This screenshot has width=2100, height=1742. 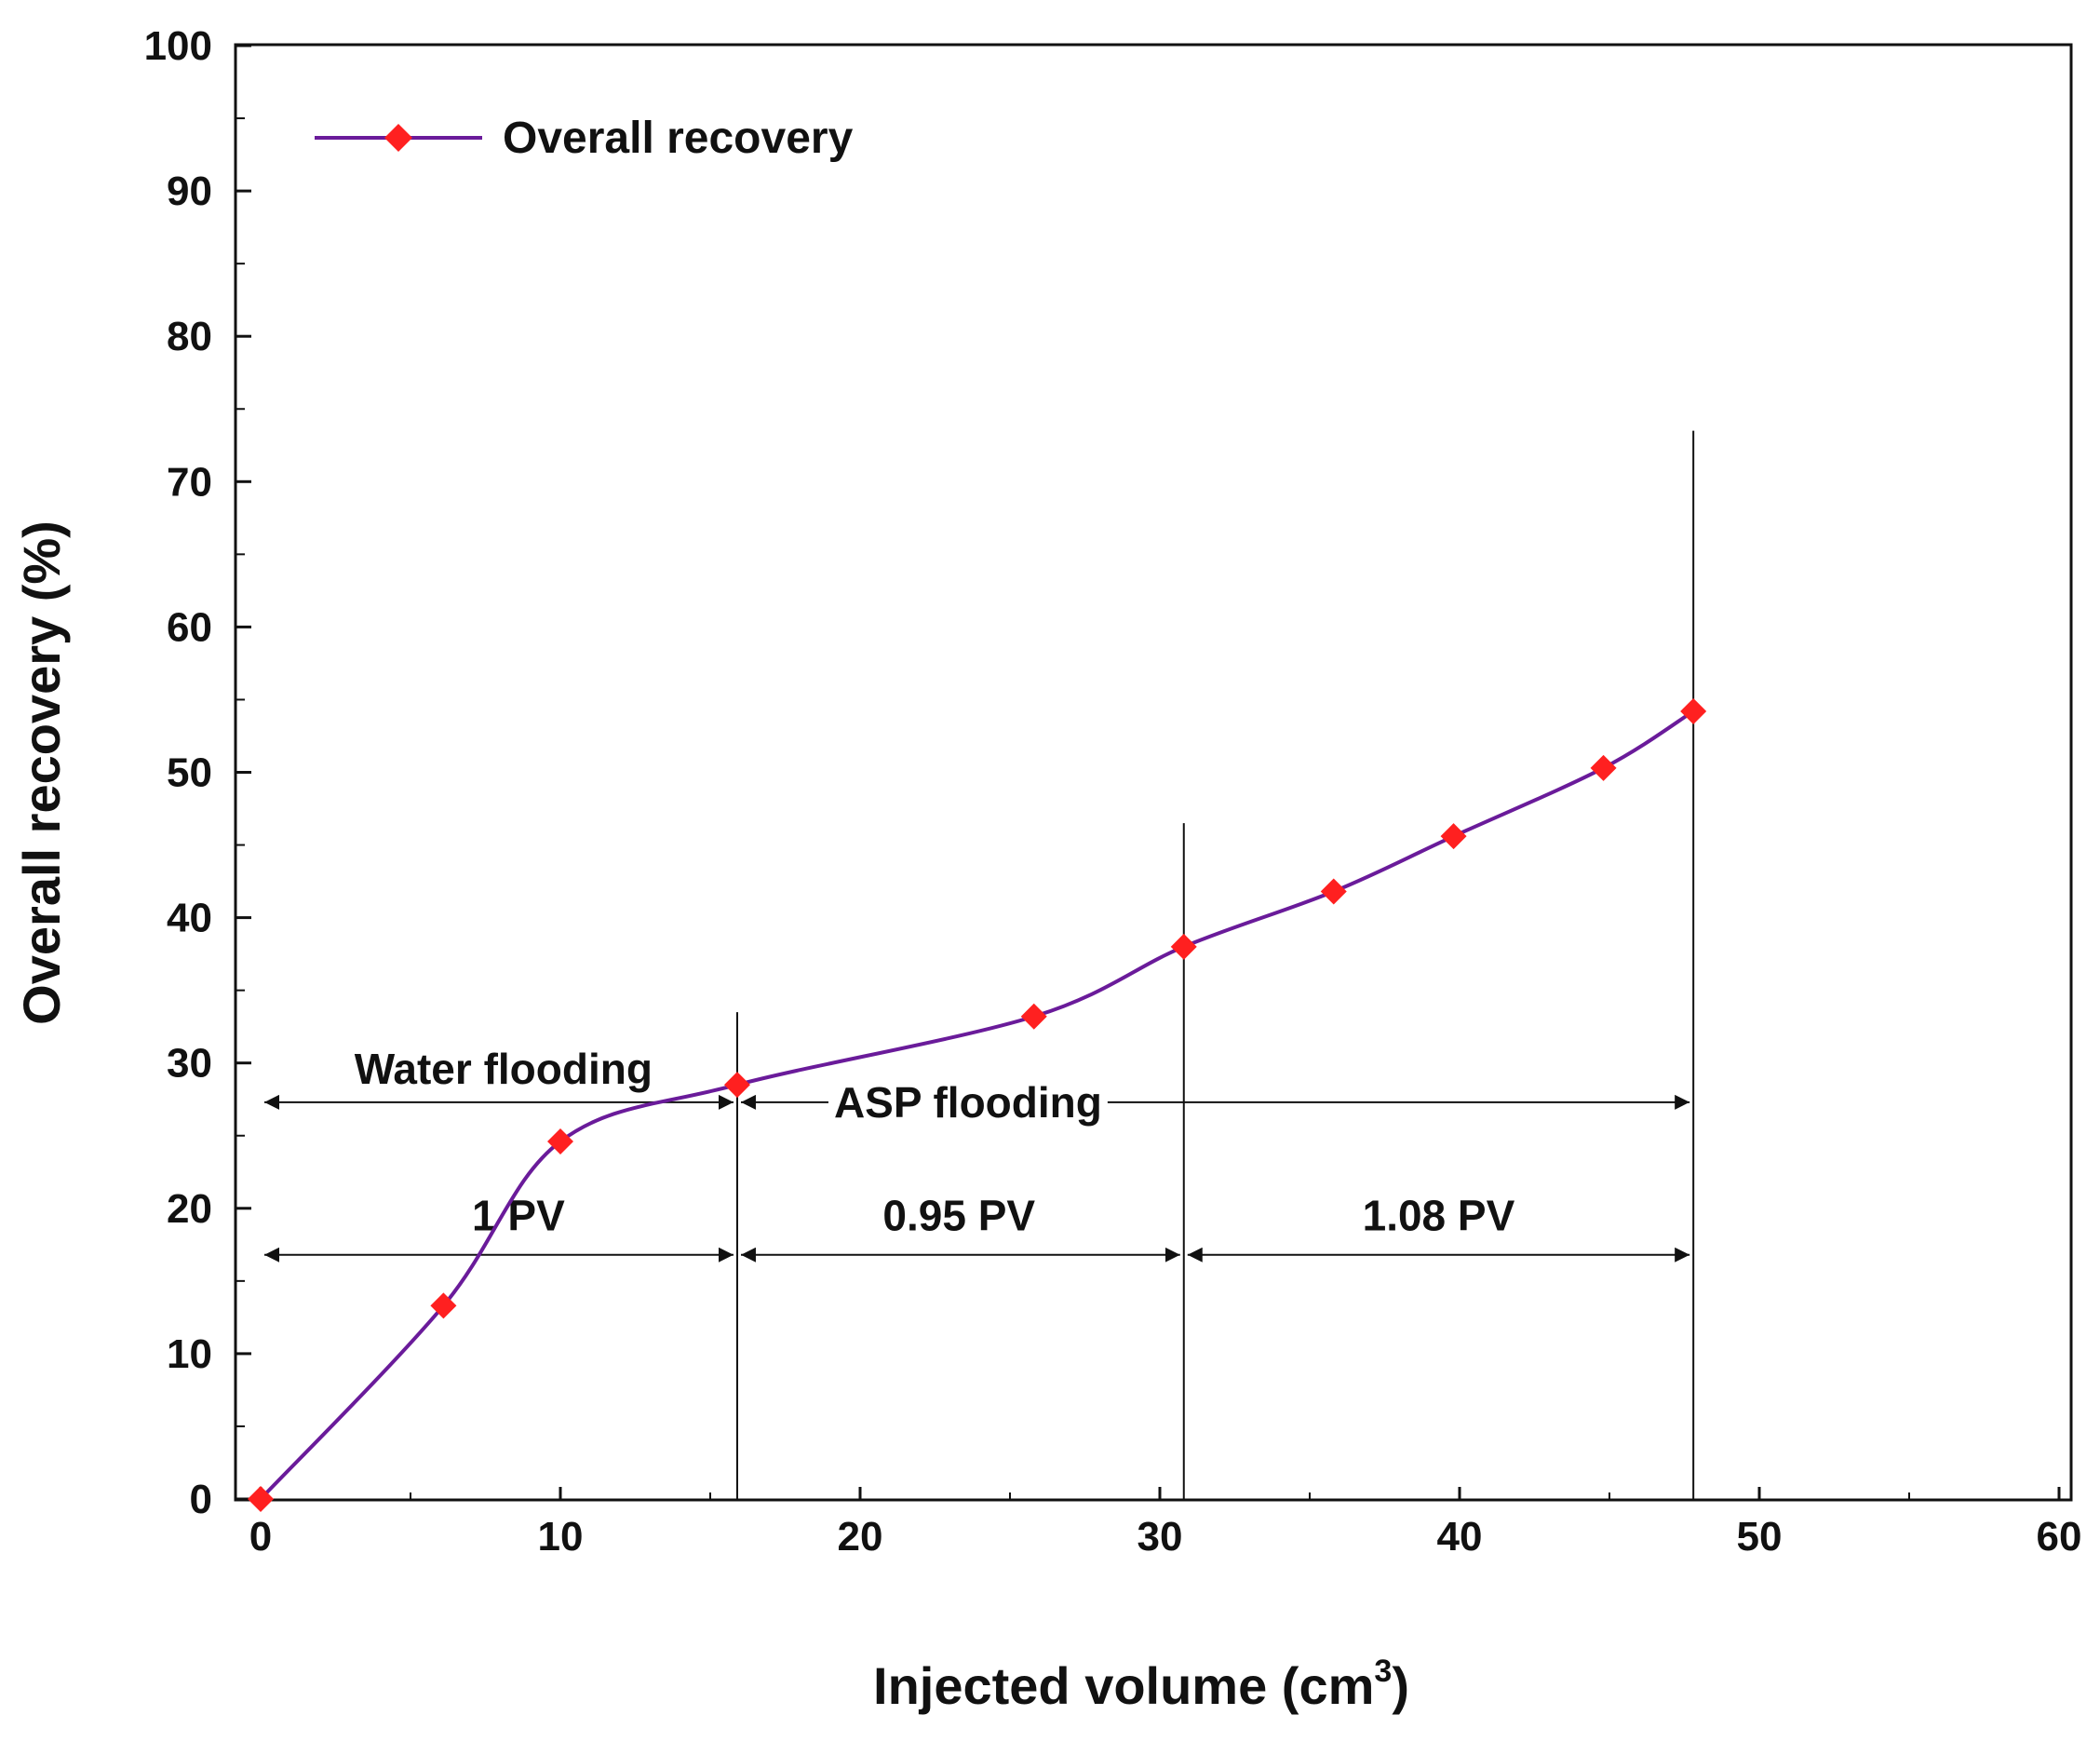 I want to click on x-axis-title-main: Injected volume (cm, so click(x=1123, y=1685).